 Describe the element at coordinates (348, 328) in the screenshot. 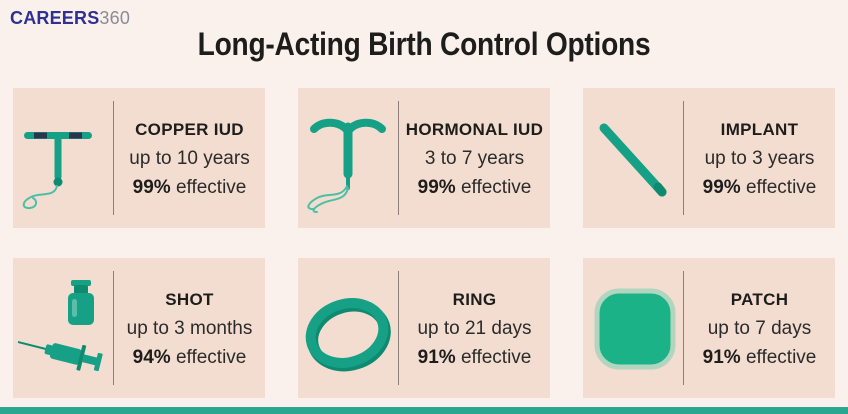

I see `vaginal-ring-icon` at that location.